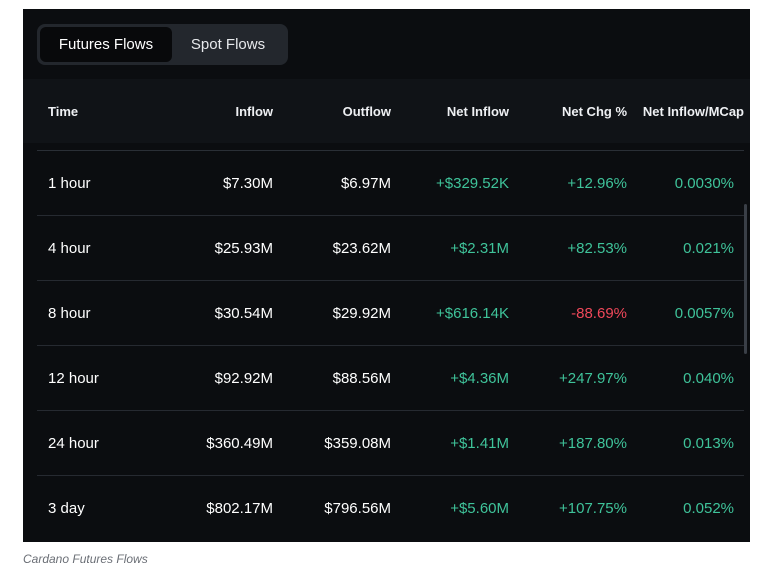  I want to click on cell-net-inflow: +$616.14K, so click(472, 313).